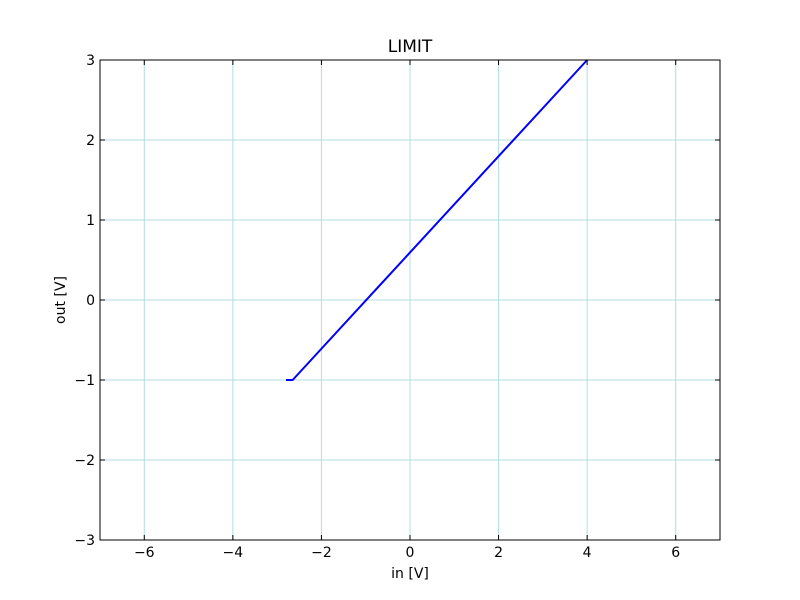 The height and width of the screenshot is (600, 800). What do you see at coordinates (410, 553) in the screenshot?
I see `x-tick-label: 0` at bounding box center [410, 553].